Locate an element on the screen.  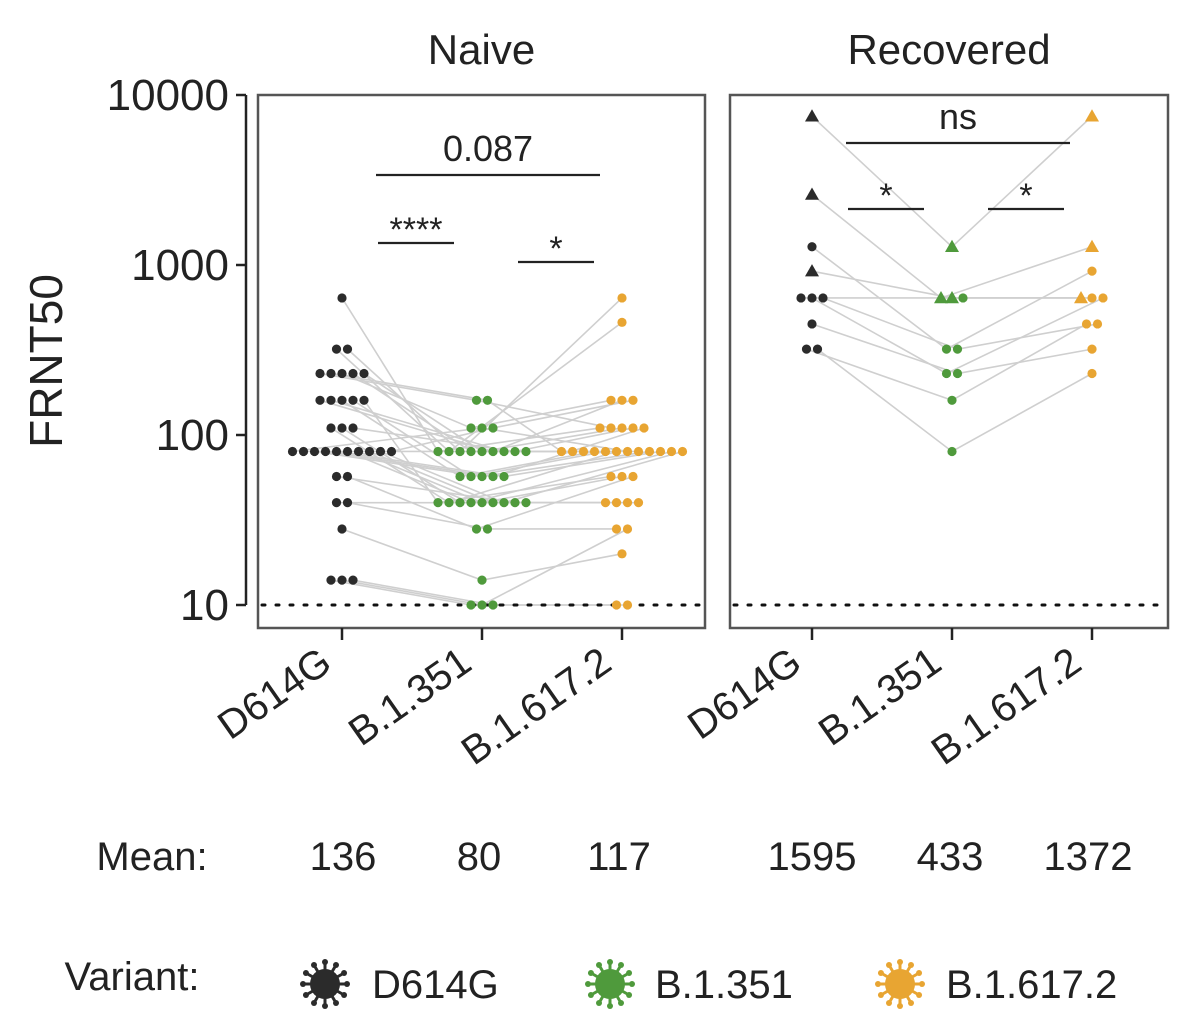
panel-title: Naive is located at coordinates (481, 49).